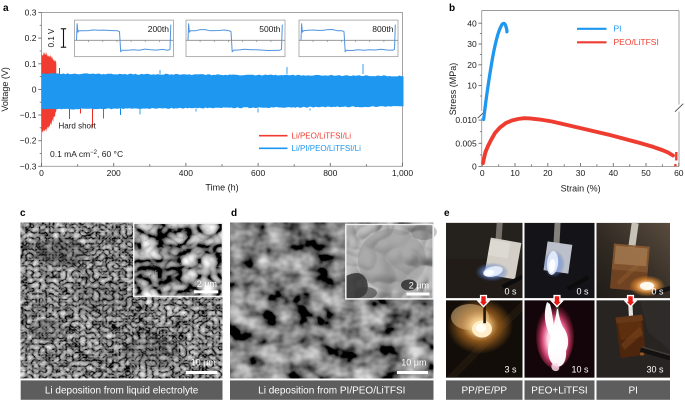 The width and height of the screenshot is (685, 402). I want to click on svg-text: PEO/LiTFSI, so click(636, 42).